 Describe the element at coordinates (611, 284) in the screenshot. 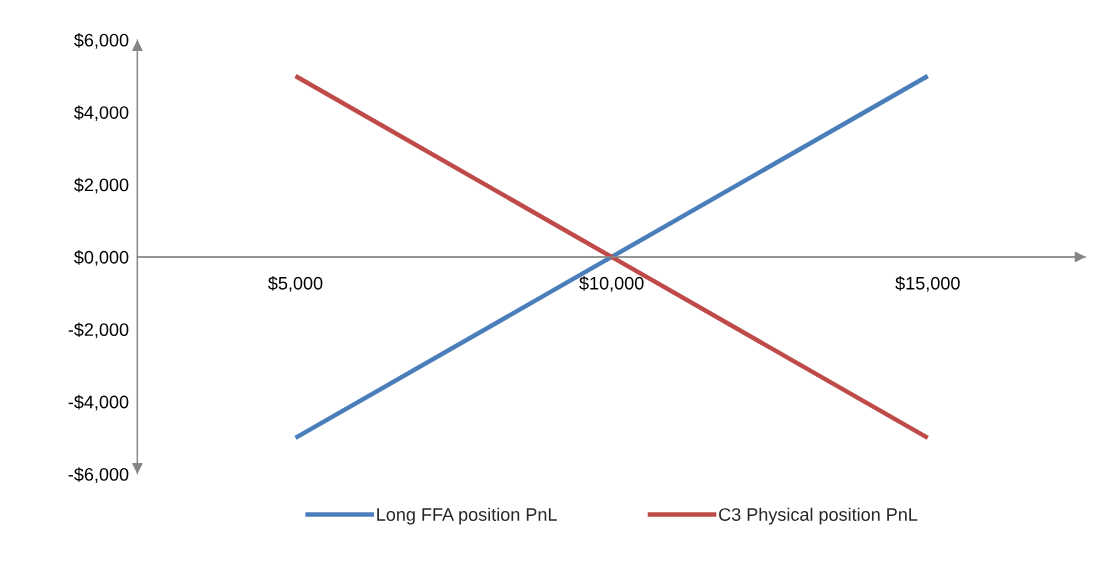

I see `x-tick-label: $10,000` at that location.